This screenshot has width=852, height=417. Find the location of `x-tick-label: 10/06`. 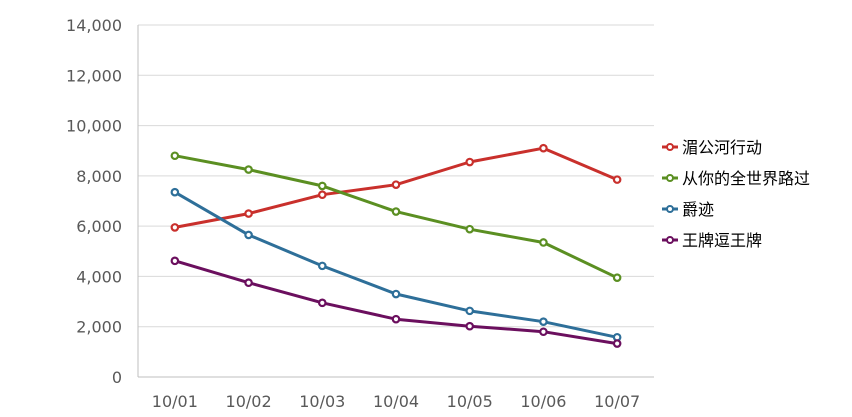

x-tick-label: 10/06 is located at coordinates (543, 401).